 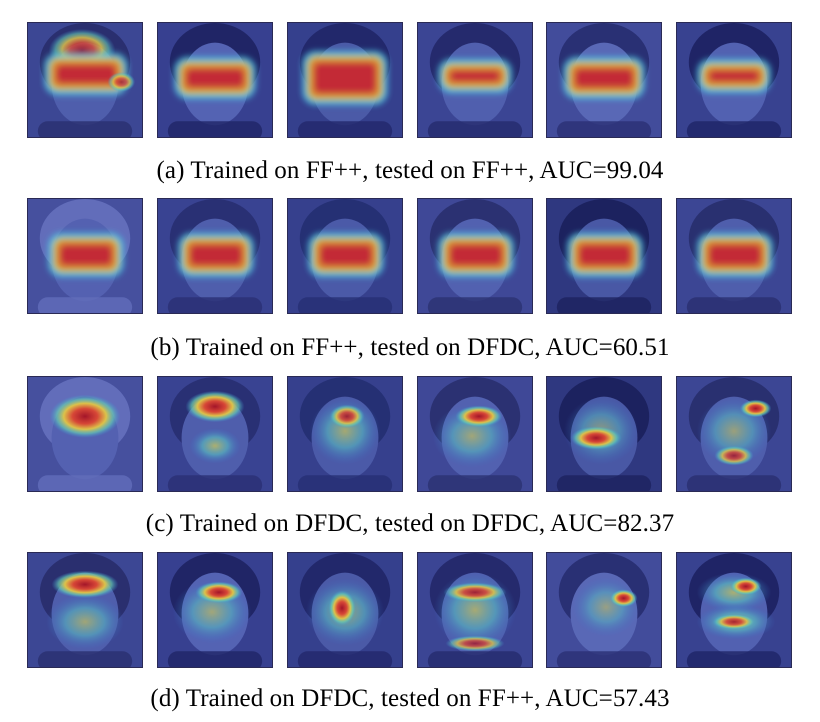 I want to click on face-heatmap-a2, so click(x=215, y=80).